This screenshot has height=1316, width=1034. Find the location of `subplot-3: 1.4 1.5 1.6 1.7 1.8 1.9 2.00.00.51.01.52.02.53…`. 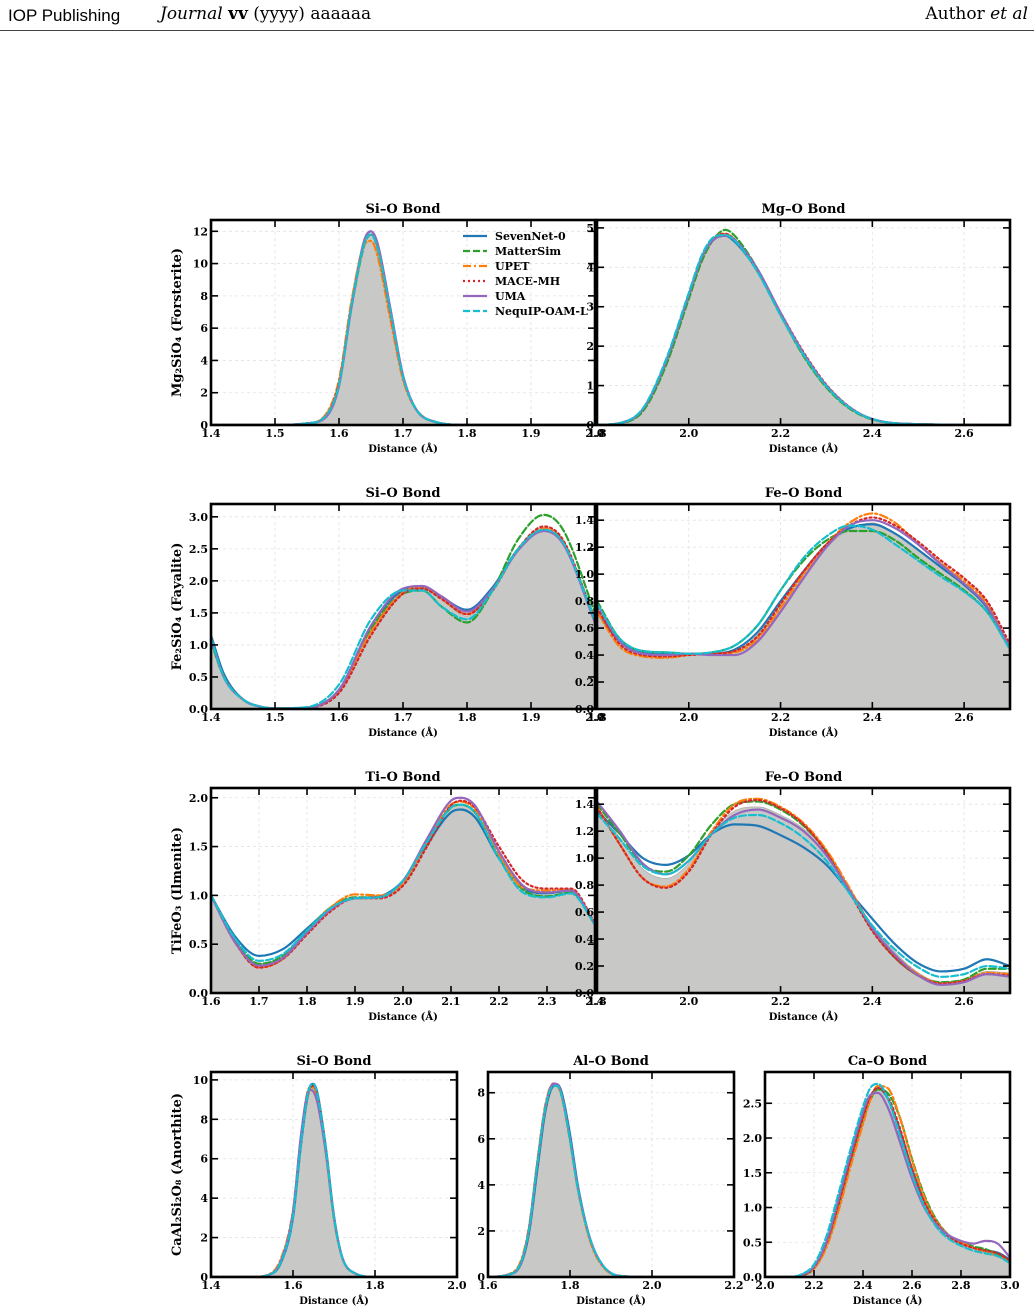

subplot-3: 1.4 1.5 1.6 1.7 1.8 1.9 2.00.00.51.01.52.02.53… is located at coordinates (387, 612).